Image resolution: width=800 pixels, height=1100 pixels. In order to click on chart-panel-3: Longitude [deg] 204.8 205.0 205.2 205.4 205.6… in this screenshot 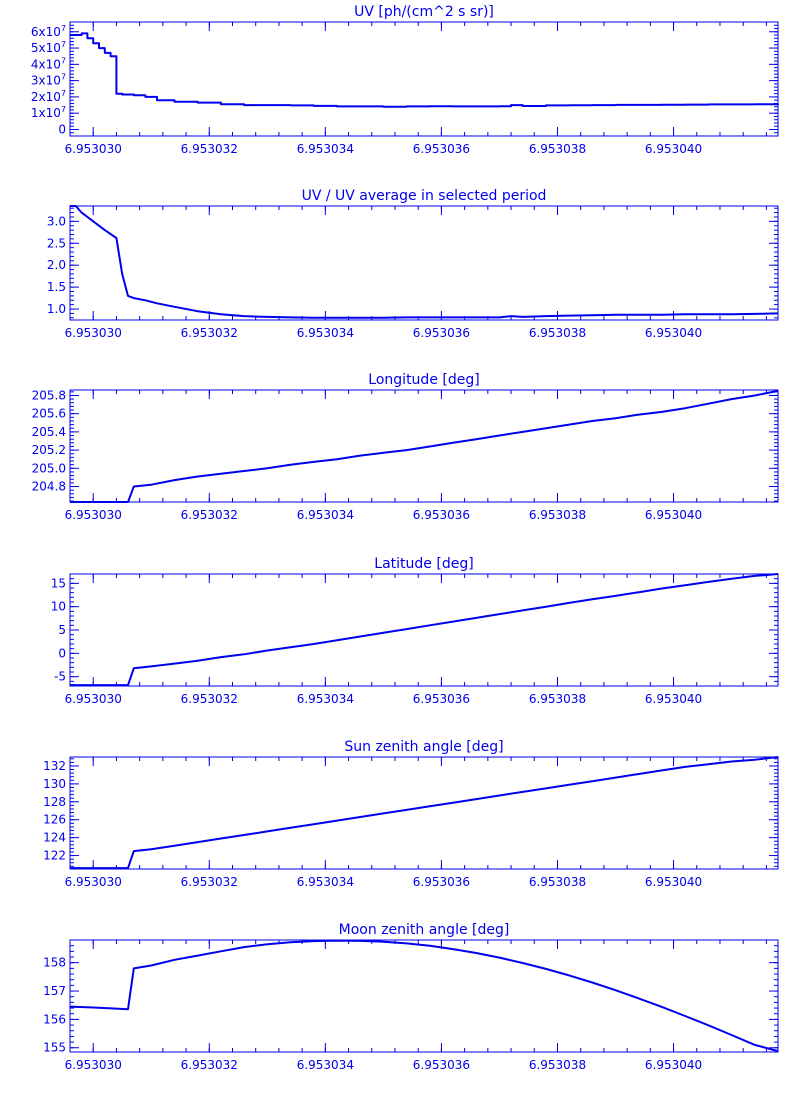, I will do `click(405, 447)`.